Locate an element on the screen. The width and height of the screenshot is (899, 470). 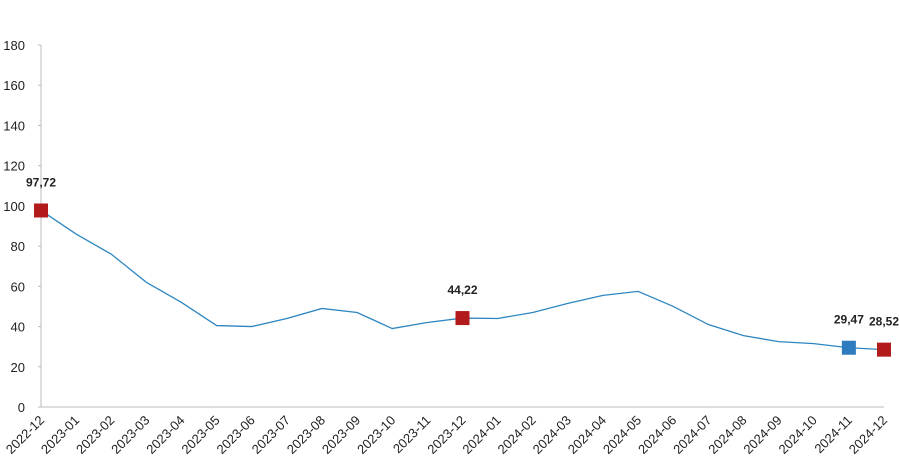
y-tick-label: 20 is located at coordinates (18, 367).